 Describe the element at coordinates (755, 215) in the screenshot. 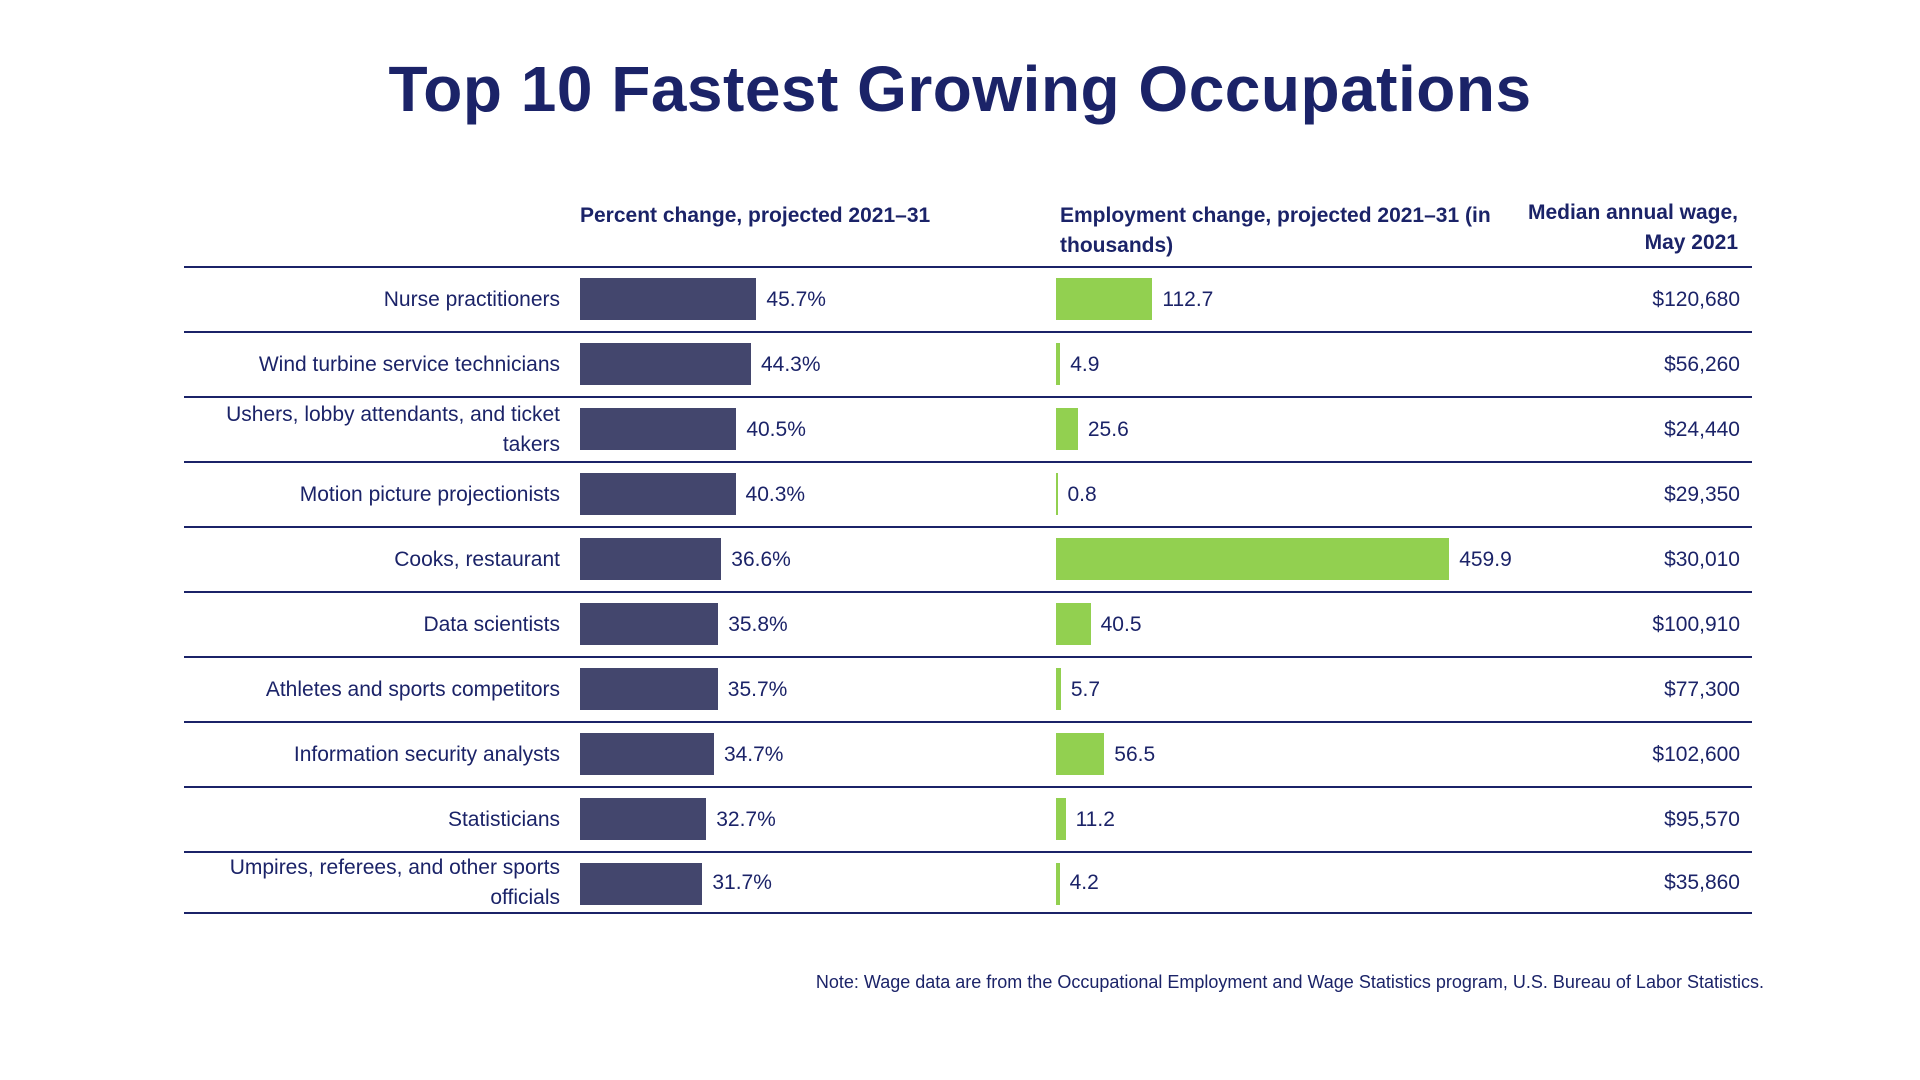

I see `percent-change-header: Percent change, projected 2021–31` at that location.